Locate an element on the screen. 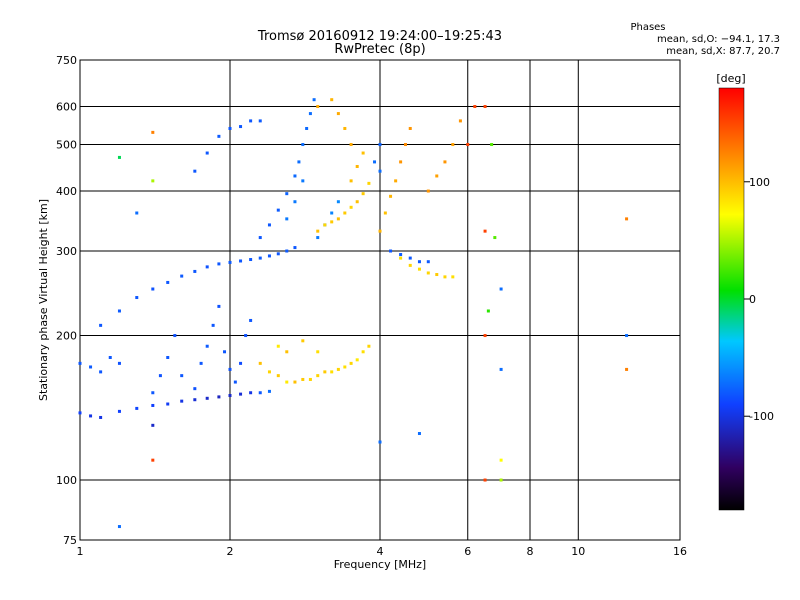 This screenshot has height=600, width=800. y-tick-label: 100 is located at coordinates (66, 480).